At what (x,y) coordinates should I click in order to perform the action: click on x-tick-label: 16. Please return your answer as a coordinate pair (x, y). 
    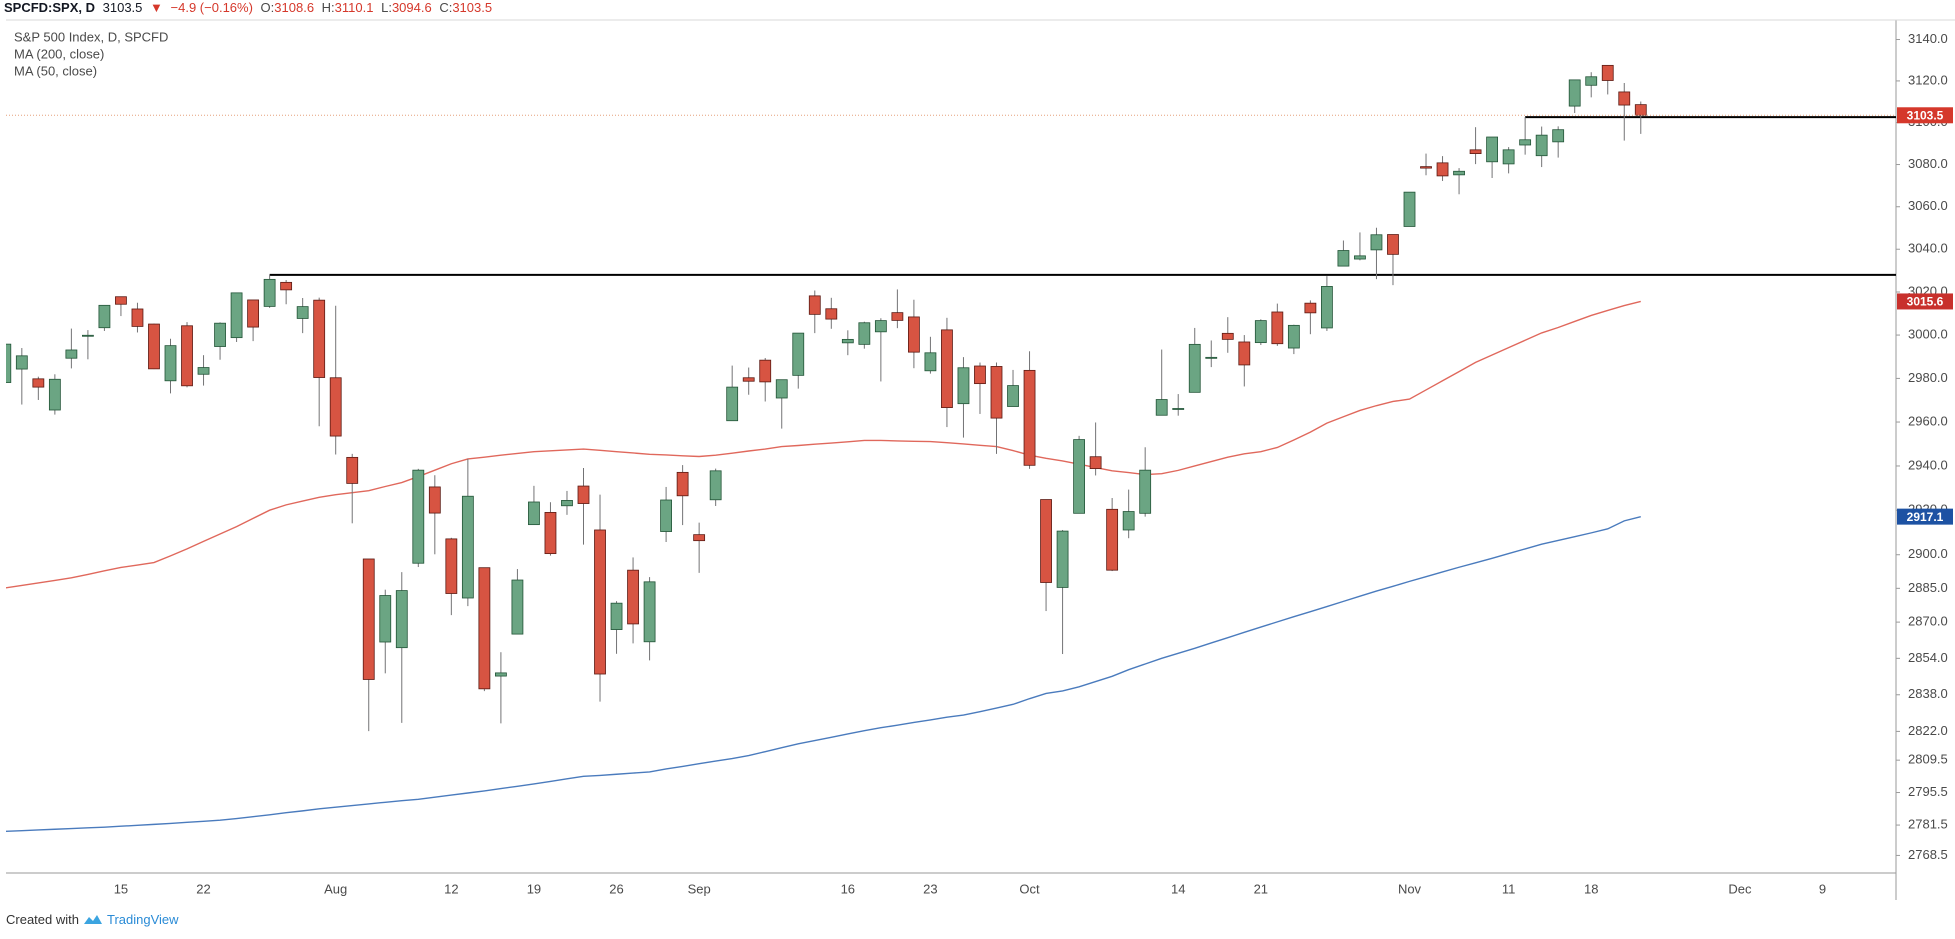
    Looking at the image, I should click on (848, 888).